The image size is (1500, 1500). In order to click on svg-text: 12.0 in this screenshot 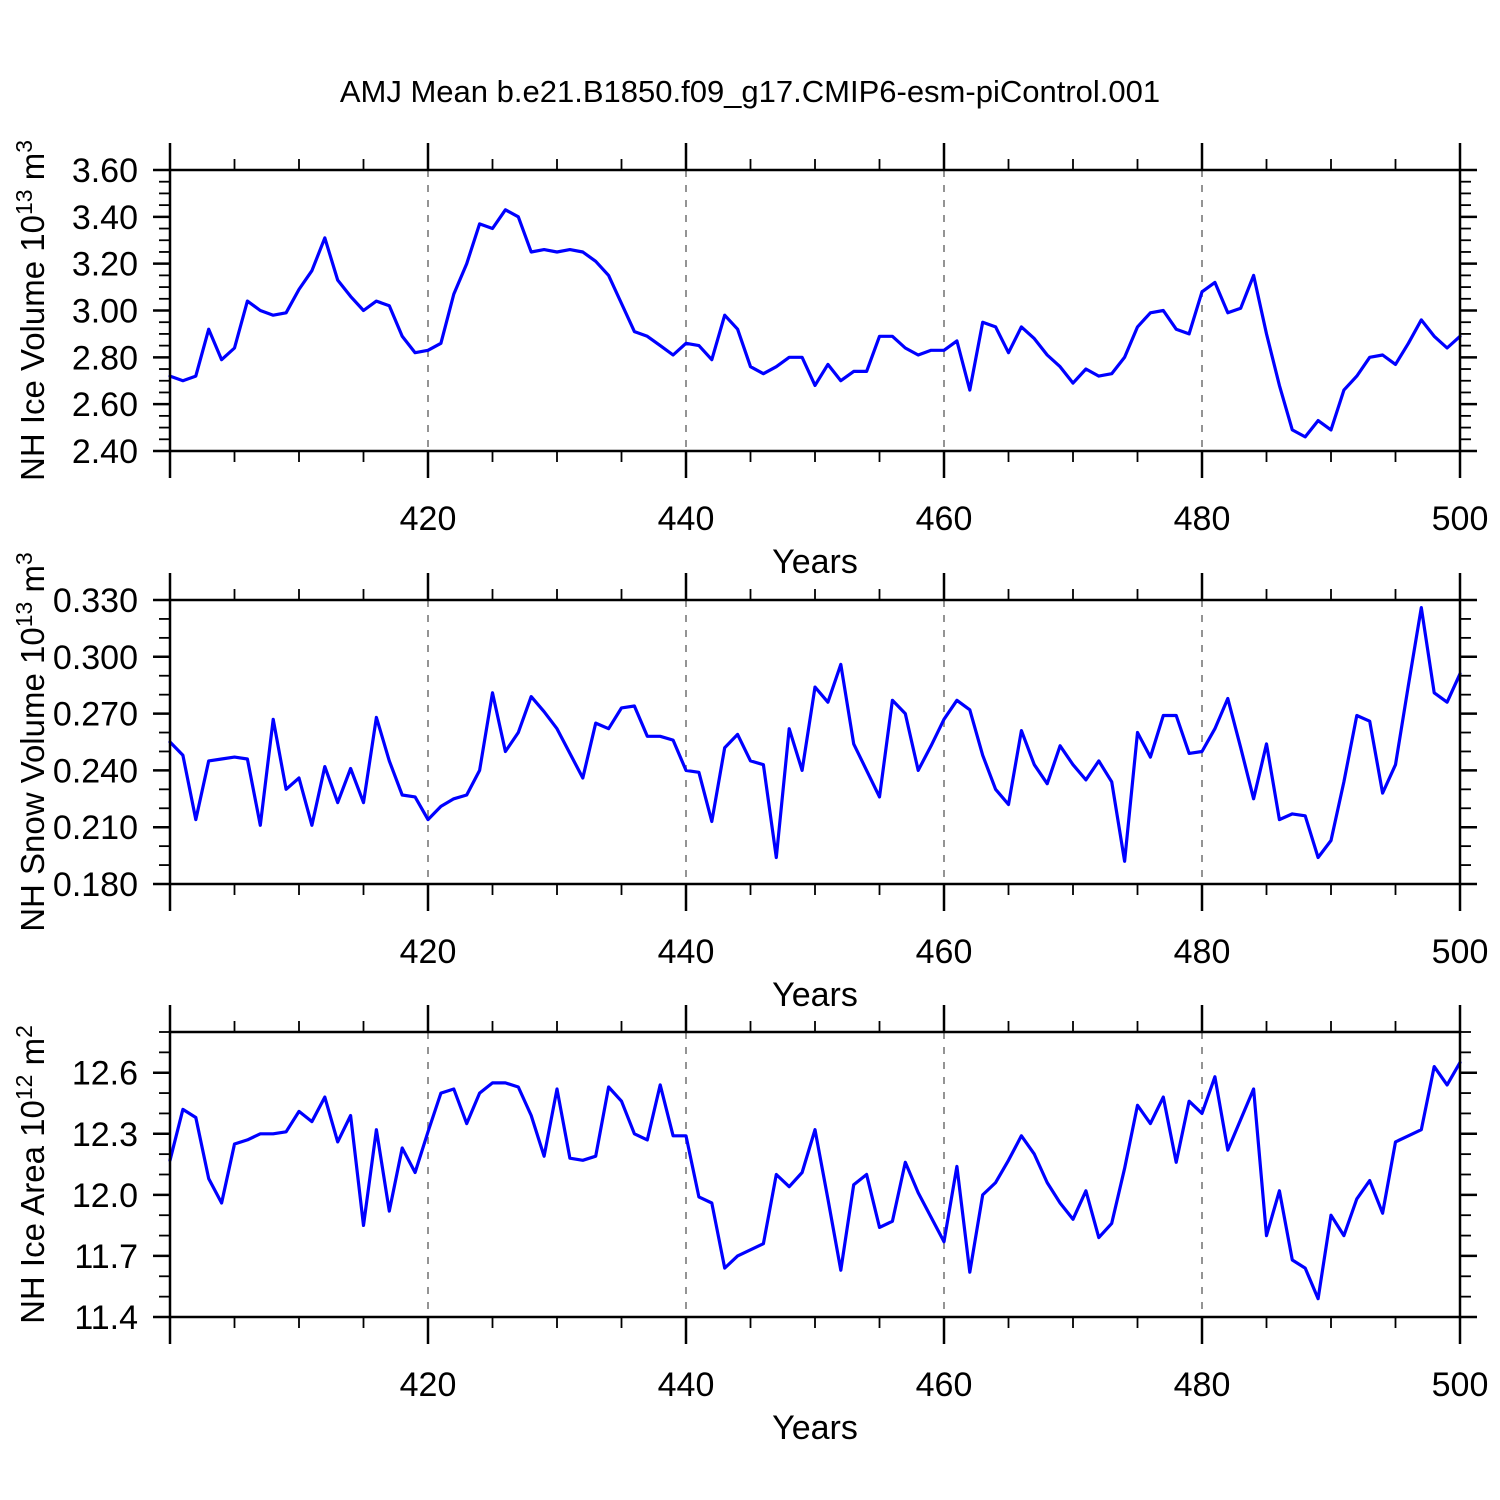, I will do `click(105, 1196)`.